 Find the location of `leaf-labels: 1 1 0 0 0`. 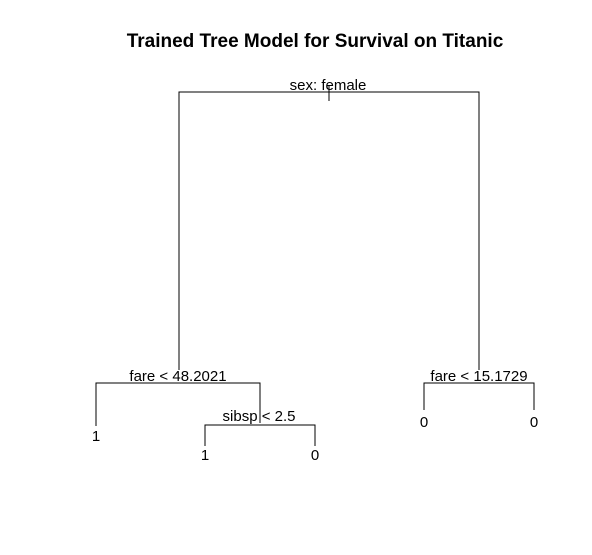

leaf-labels: 1 1 0 0 0 is located at coordinates (315, 439).